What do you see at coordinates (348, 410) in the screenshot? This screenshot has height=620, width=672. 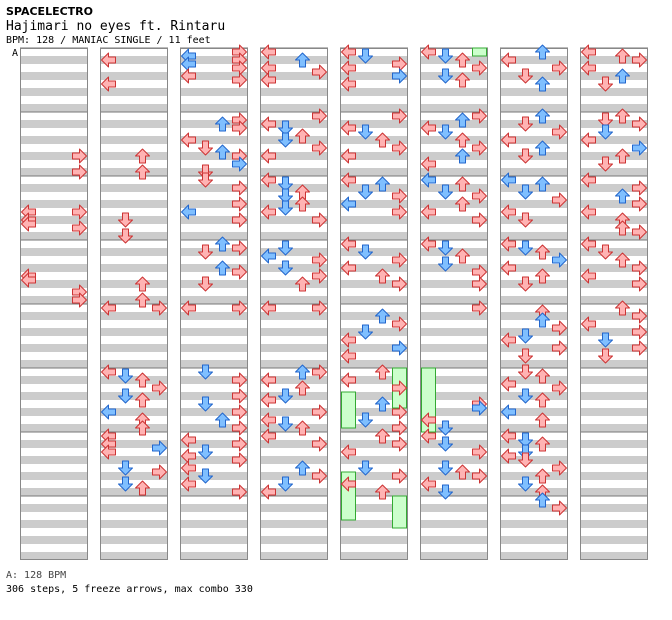 I see `freeze-arrow` at bounding box center [348, 410].